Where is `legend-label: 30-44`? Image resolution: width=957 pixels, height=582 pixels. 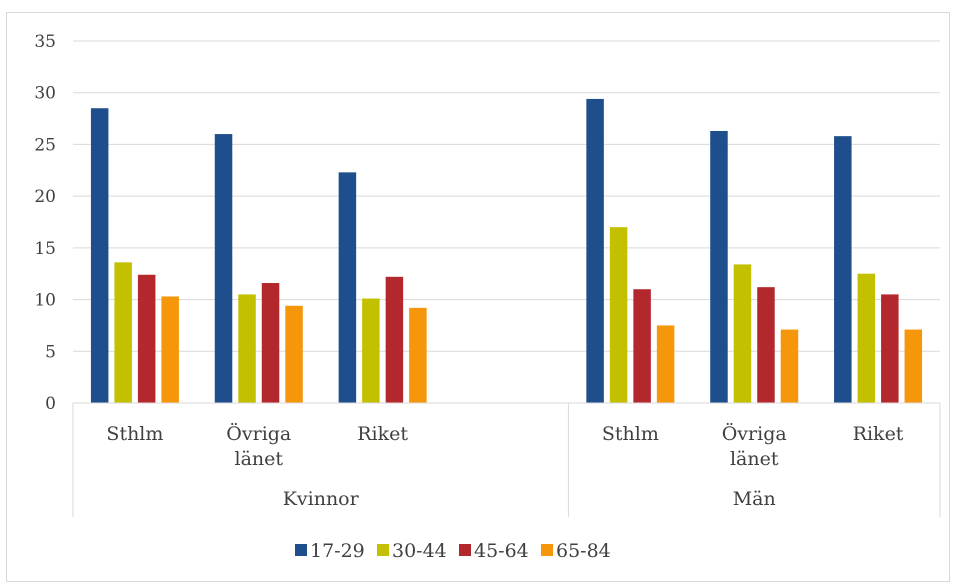 legend-label: 30-44 is located at coordinates (419, 551).